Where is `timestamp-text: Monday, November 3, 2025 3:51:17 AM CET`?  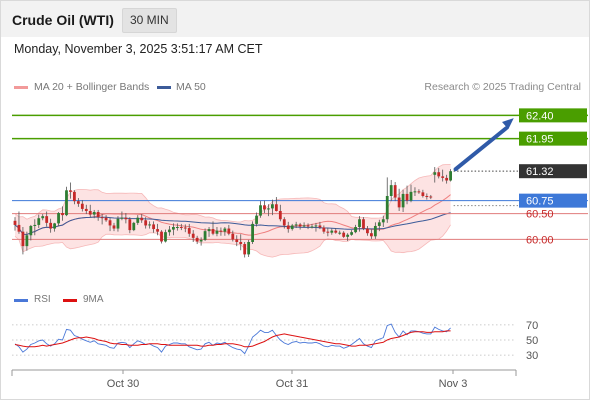
timestamp-text: Monday, November 3, 2025 3:51:17 AM CET is located at coordinates (138, 49).